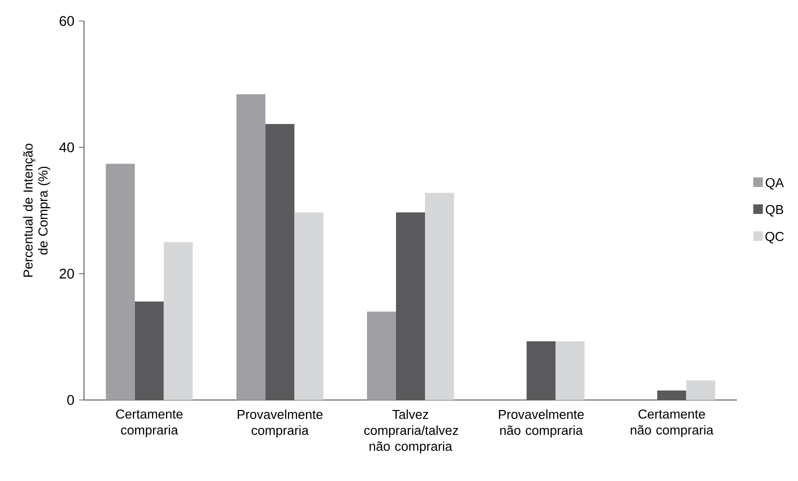 This screenshot has height=481, width=798. Describe the element at coordinates (775, 184) in the screenshot. I see `legend-label: QA` at that location.